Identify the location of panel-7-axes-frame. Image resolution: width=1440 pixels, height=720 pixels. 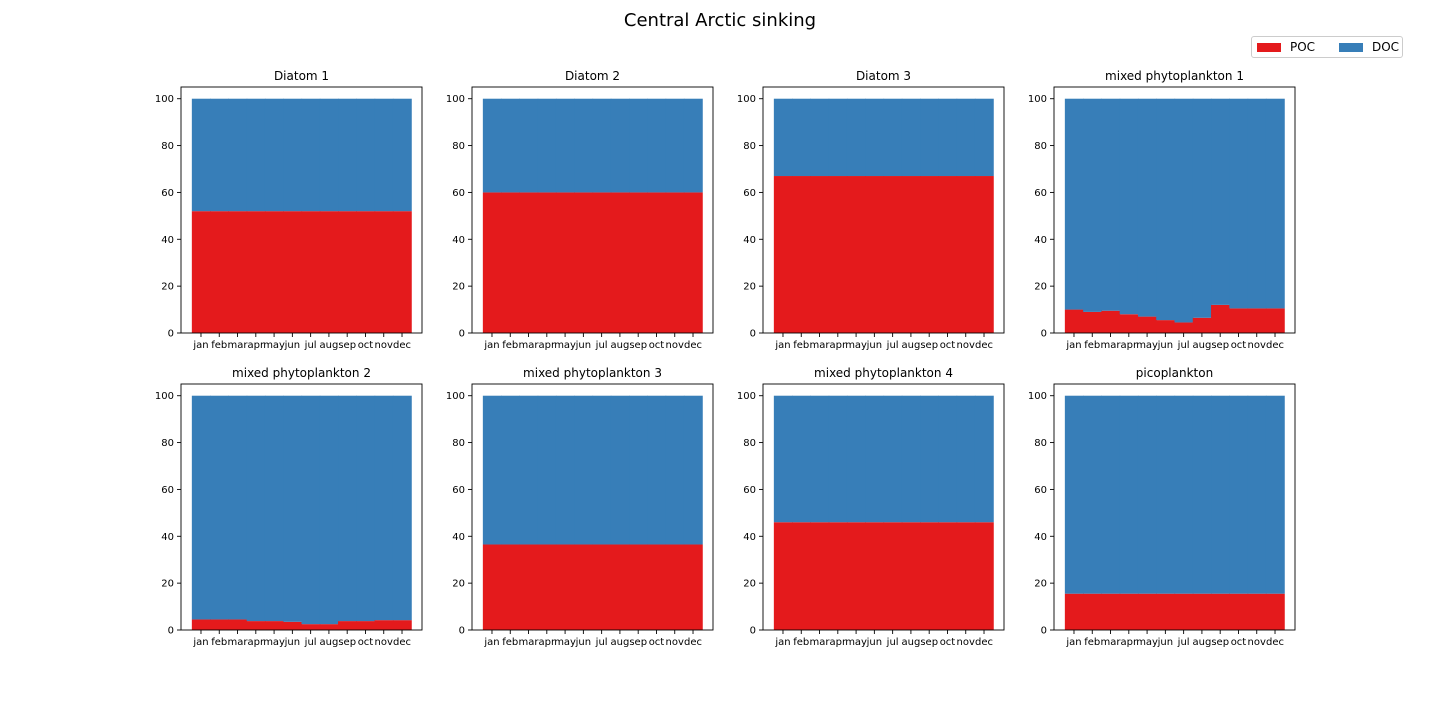
(883, 507).